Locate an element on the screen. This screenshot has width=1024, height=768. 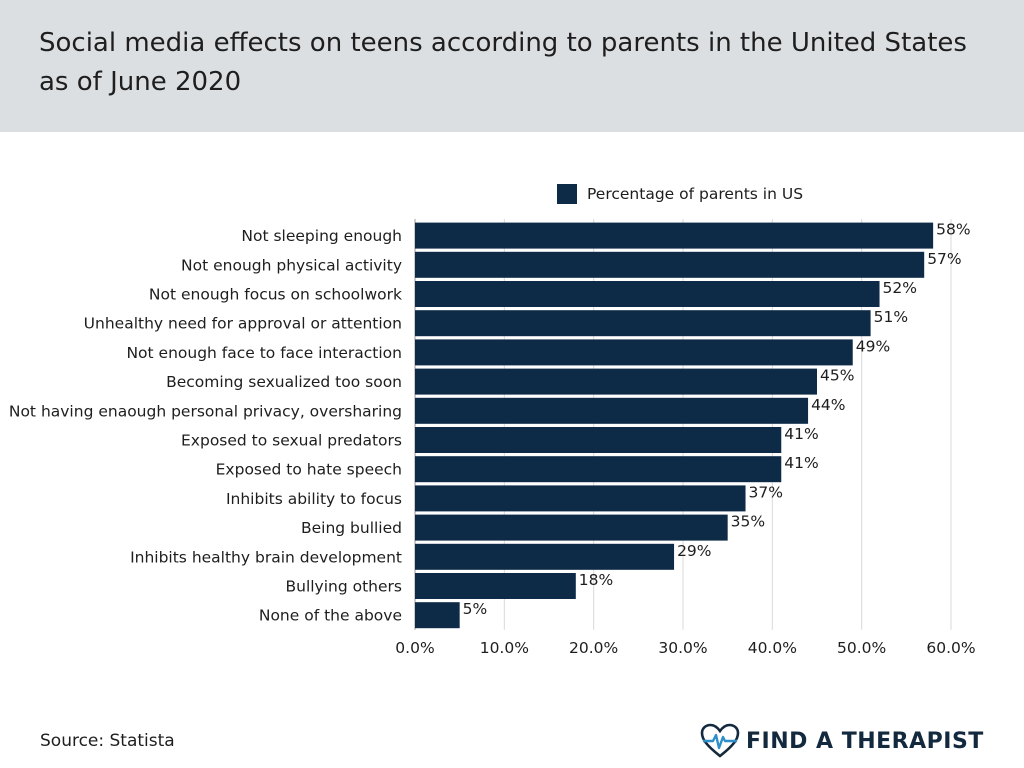
data-label: 49% is located at coordinates (873, 346).